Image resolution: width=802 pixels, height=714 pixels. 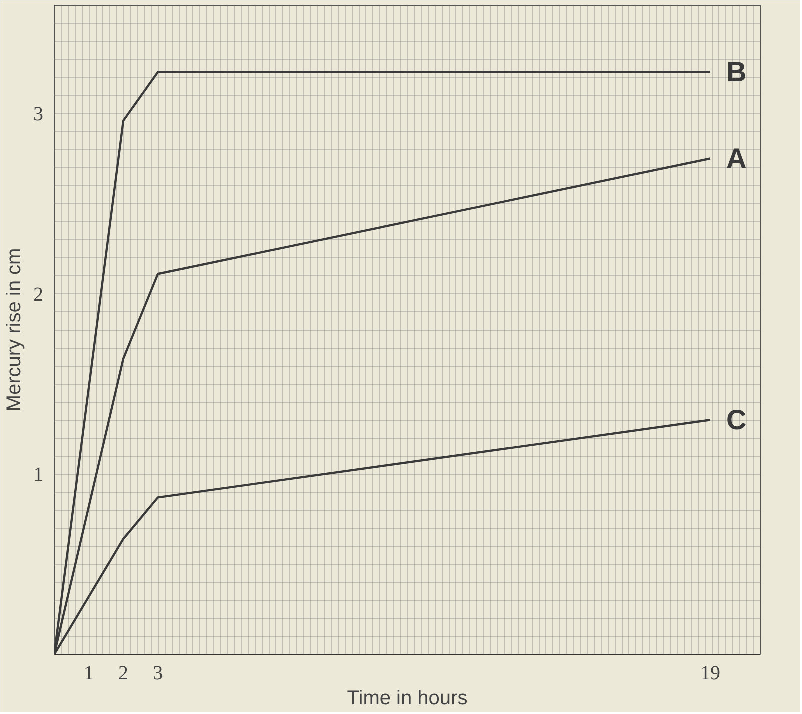 What do you see at coordinates (39, 475) in the screenshot?
I see `y-tick-label: 1` at bounding box center [39, 475].